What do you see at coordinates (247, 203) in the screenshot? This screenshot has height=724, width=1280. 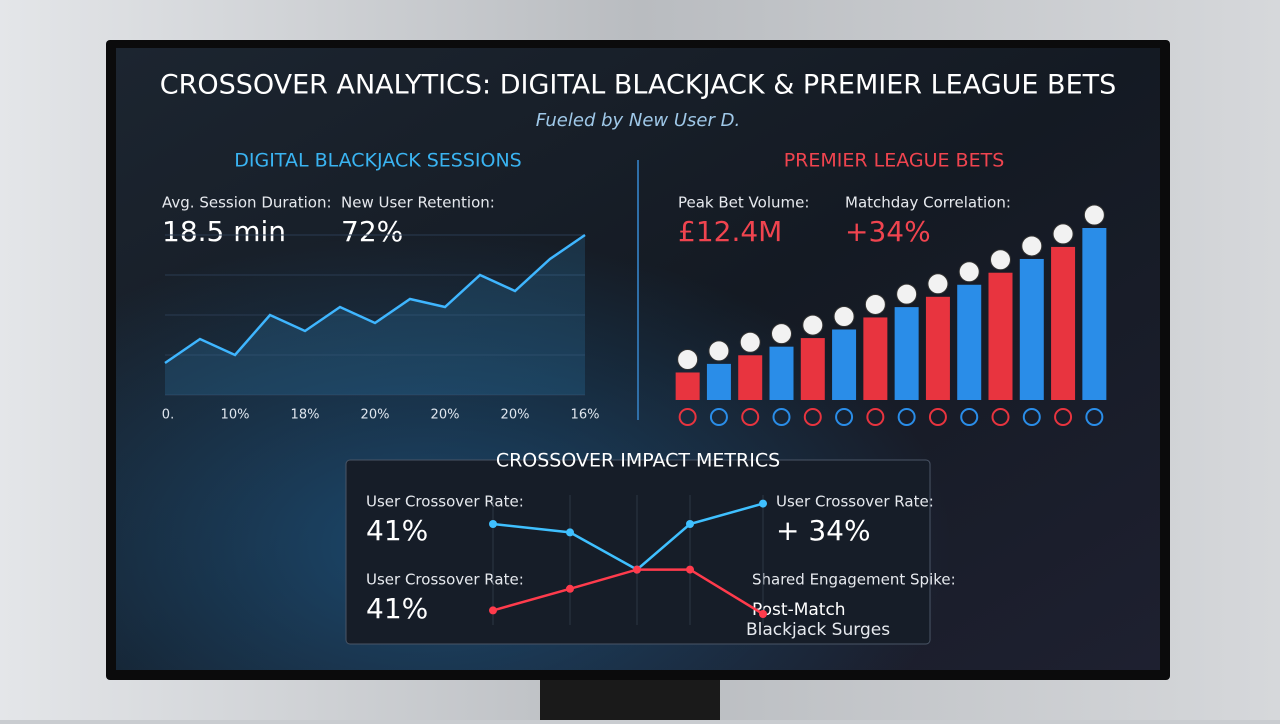 I see `metric-label: Avg. Session Duration:` at bounding box center [247, 203].